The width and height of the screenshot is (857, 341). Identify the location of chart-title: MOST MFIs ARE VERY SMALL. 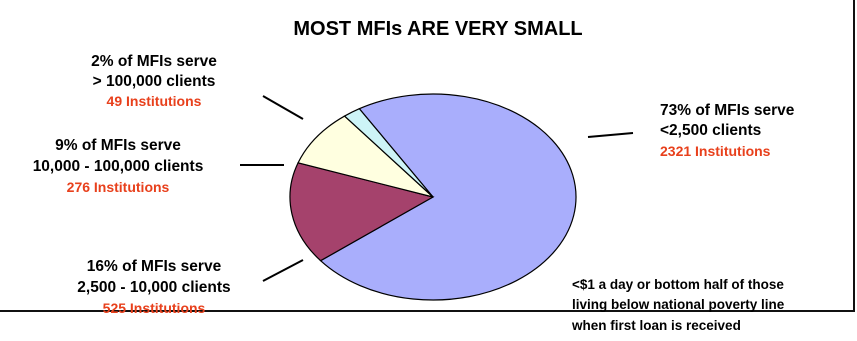
(437, 29).